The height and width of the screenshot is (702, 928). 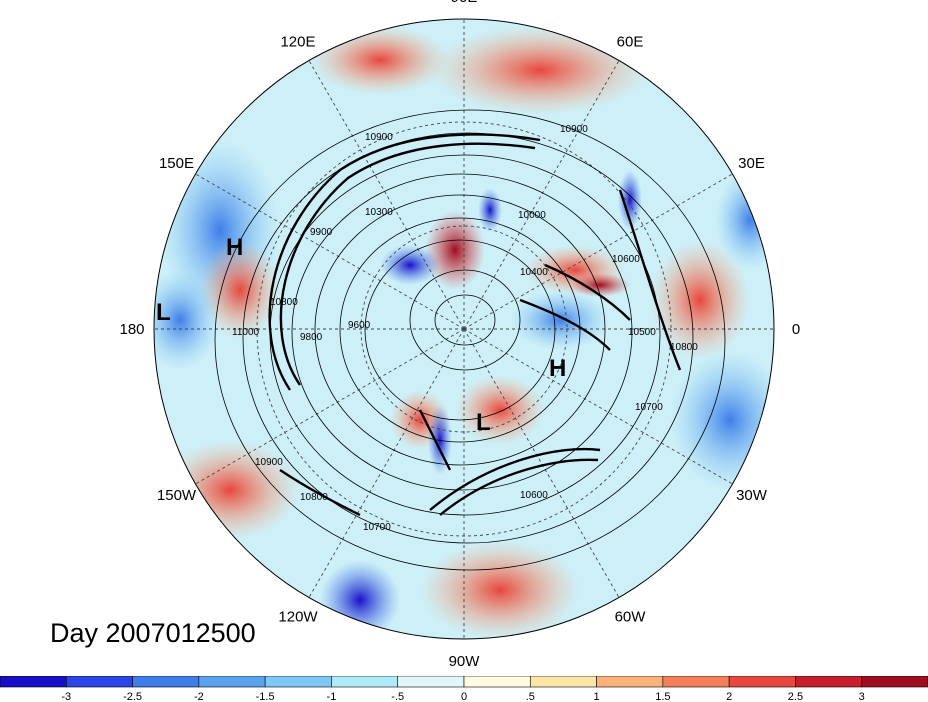 I want to click on contour-label: 11000, so click(x=246, y=332).